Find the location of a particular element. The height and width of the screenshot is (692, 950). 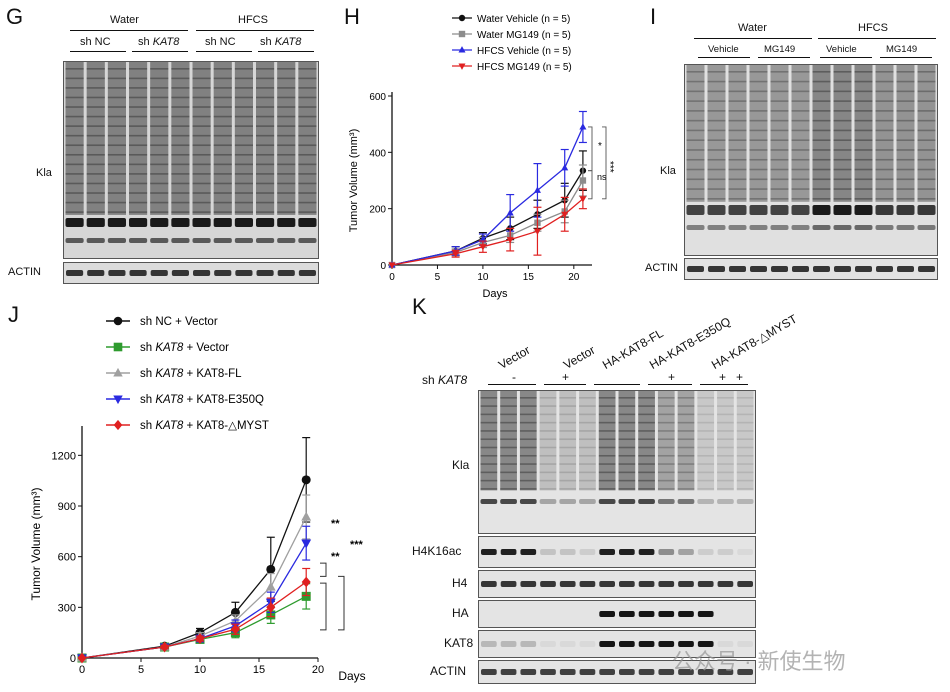

subgroup-label: MG149 is located at coordinates (902, 49).